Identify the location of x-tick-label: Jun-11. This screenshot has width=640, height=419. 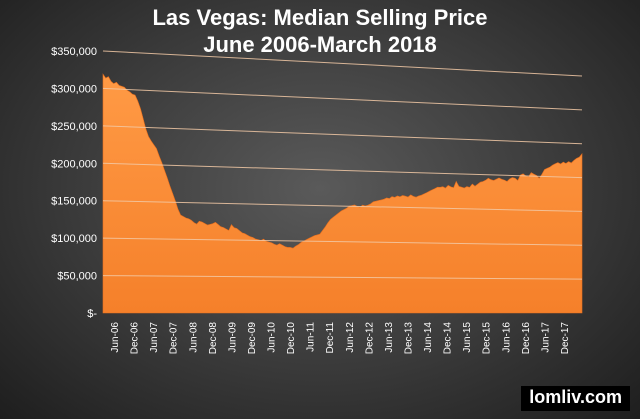
(311, 337).